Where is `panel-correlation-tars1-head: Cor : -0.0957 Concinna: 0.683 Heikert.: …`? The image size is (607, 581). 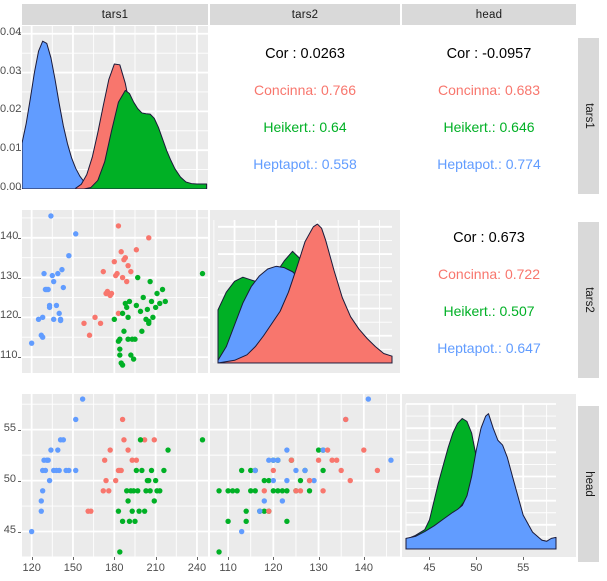
panel-correlation-tars1-head: Cor : -0.0957 Concinna: 0.683 Heikert.: … is located at coordinates (489, 107).